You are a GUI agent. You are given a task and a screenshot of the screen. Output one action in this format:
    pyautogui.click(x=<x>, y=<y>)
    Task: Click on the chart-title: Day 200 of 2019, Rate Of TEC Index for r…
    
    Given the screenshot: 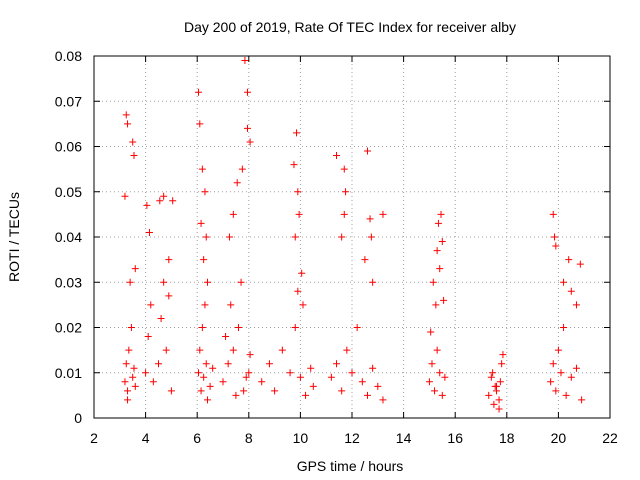 What is the action you would take?
    pyautogui.click(x=350, y=27)
    